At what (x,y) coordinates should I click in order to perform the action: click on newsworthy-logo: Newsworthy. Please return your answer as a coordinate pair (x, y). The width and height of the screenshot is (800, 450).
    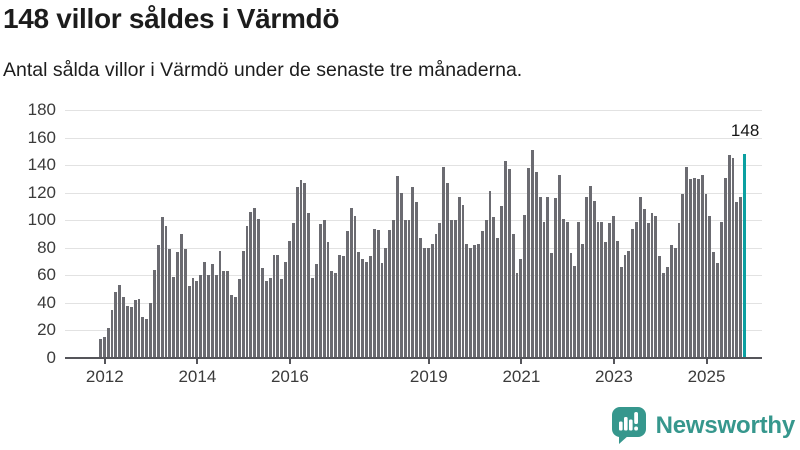
    Looking at the image, I should click on (703, 425).